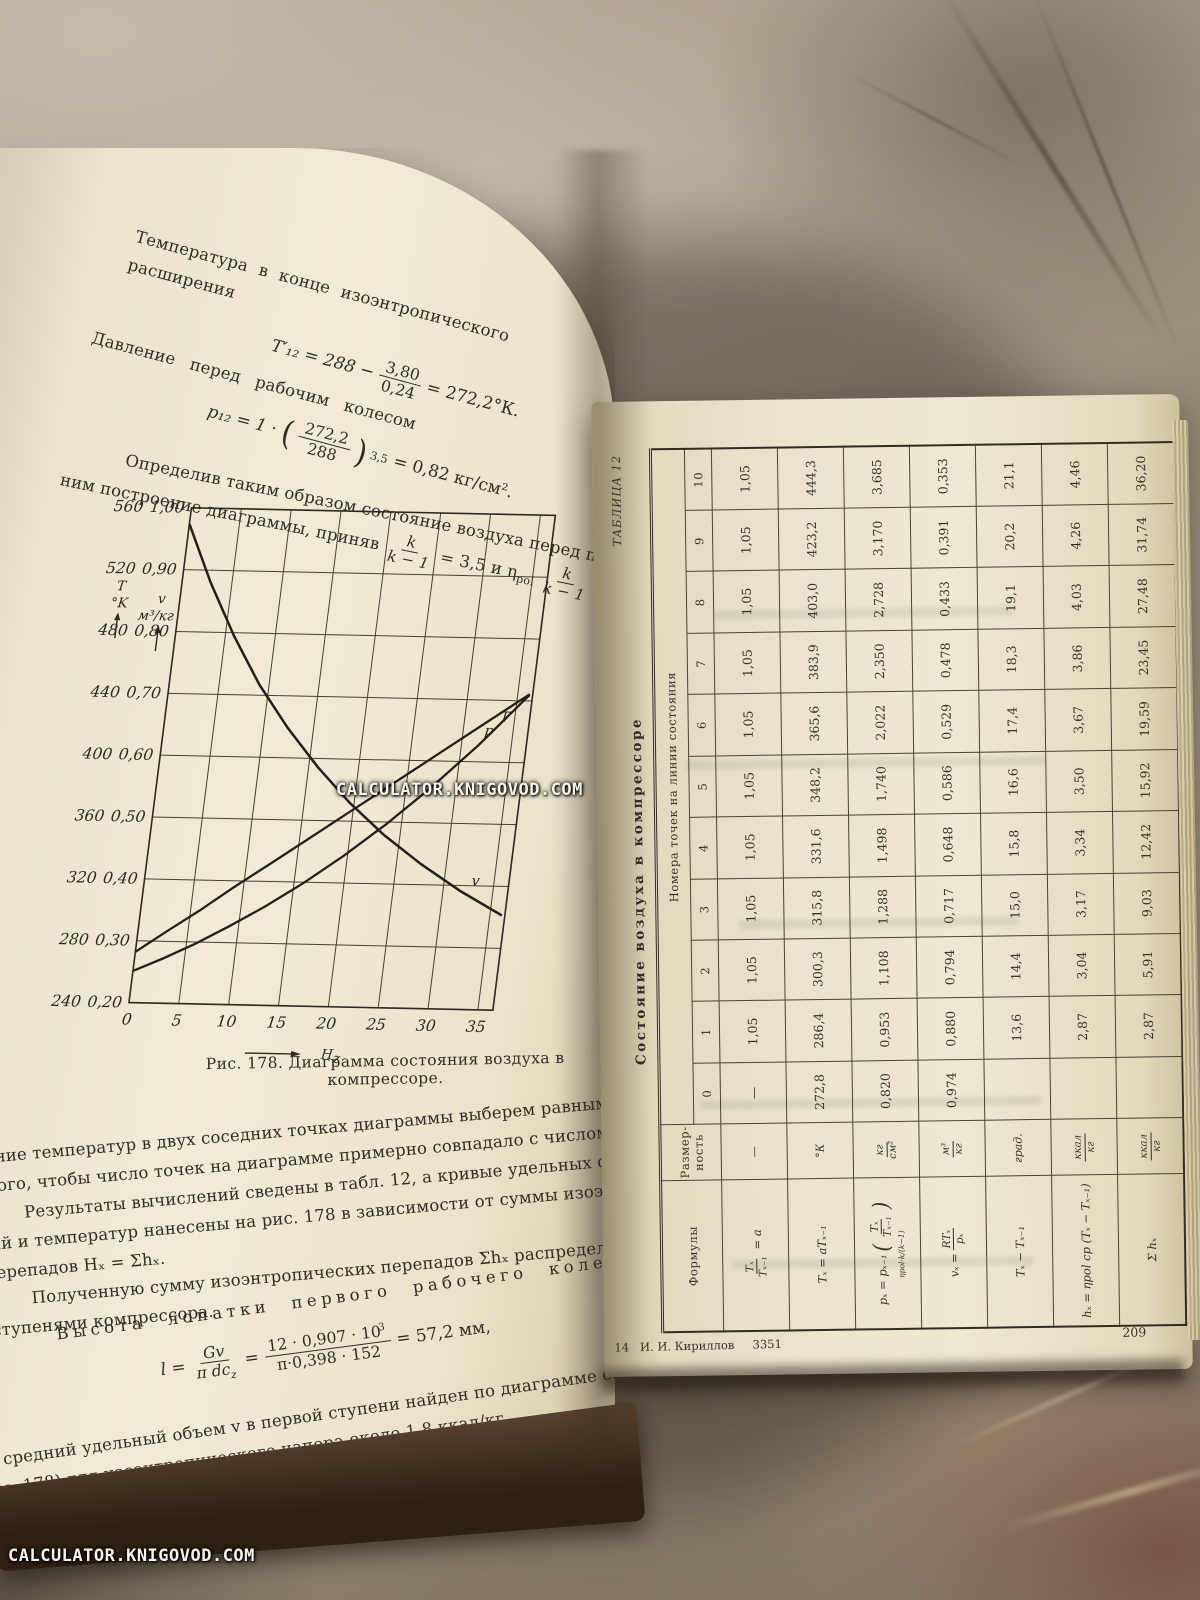  Describe the element at coordinates (815, 785) in the screenshot. I see `value-cell: 348,2` at that location.